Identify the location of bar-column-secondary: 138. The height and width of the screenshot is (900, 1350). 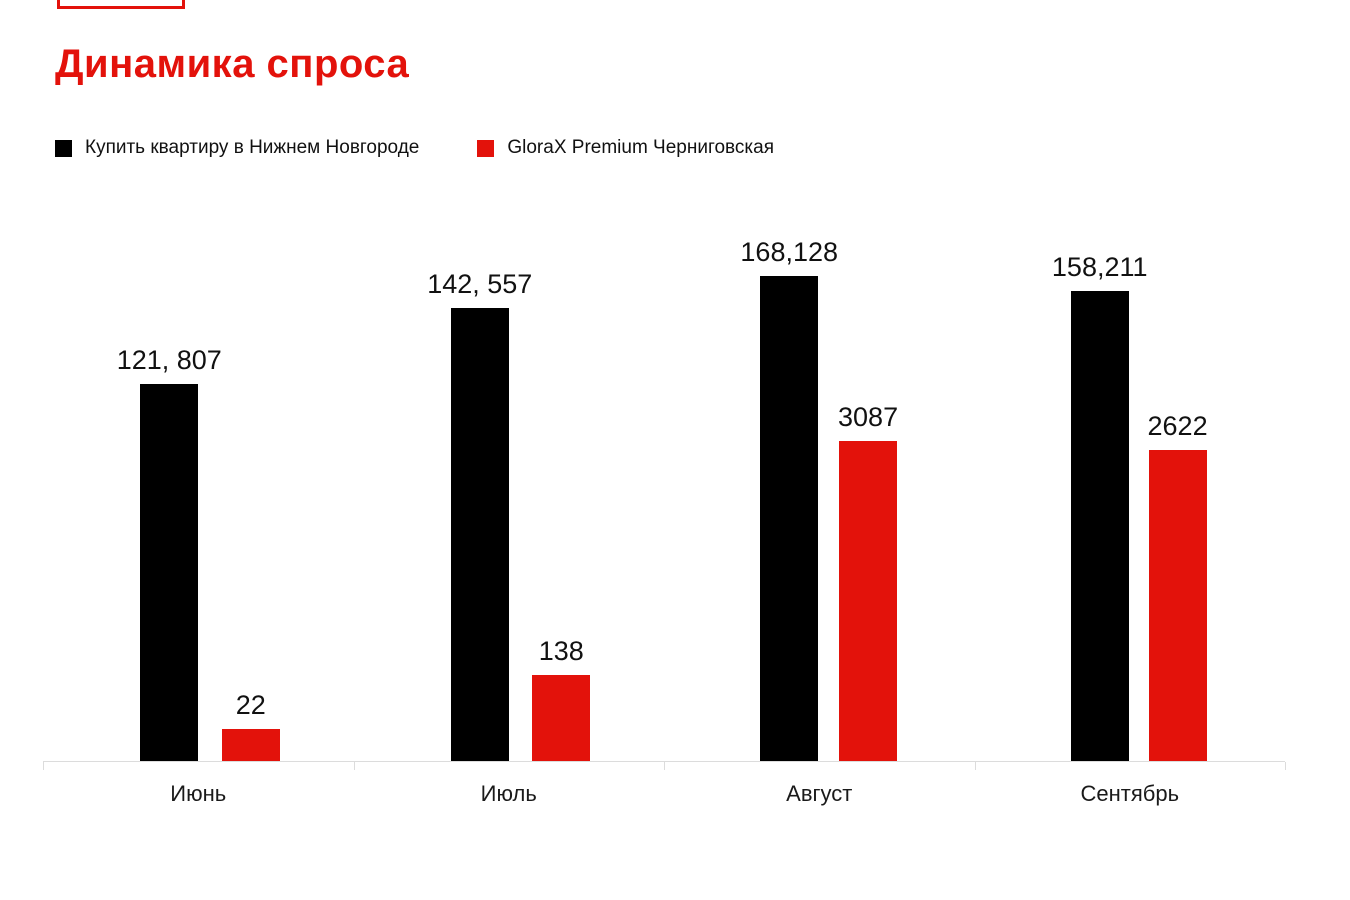
(561, 698).